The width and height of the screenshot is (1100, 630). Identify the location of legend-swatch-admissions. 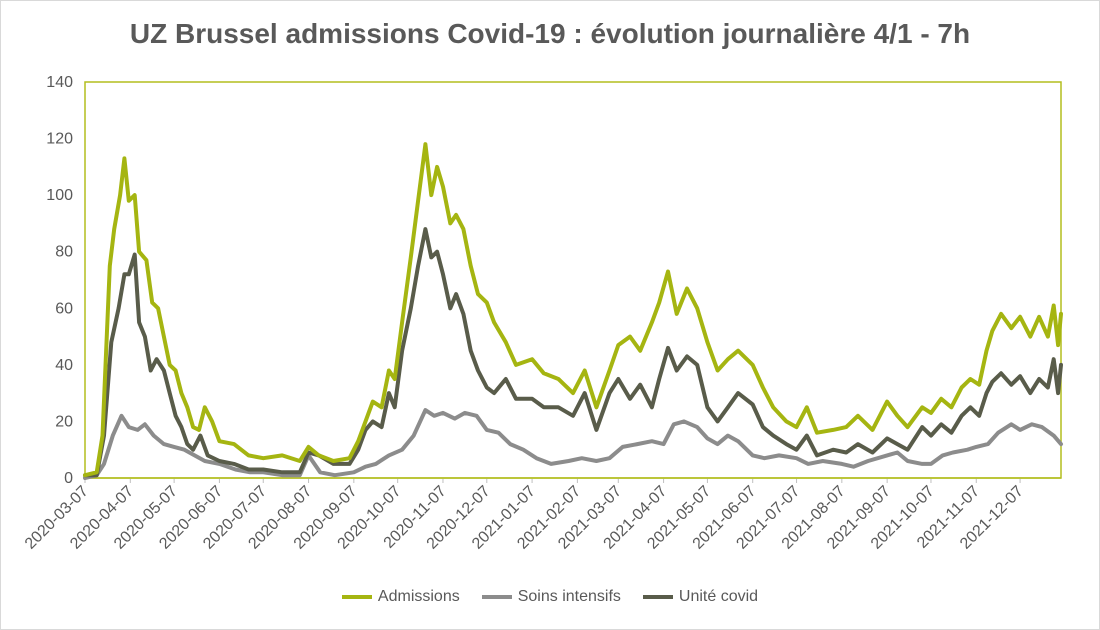
(356, 597).